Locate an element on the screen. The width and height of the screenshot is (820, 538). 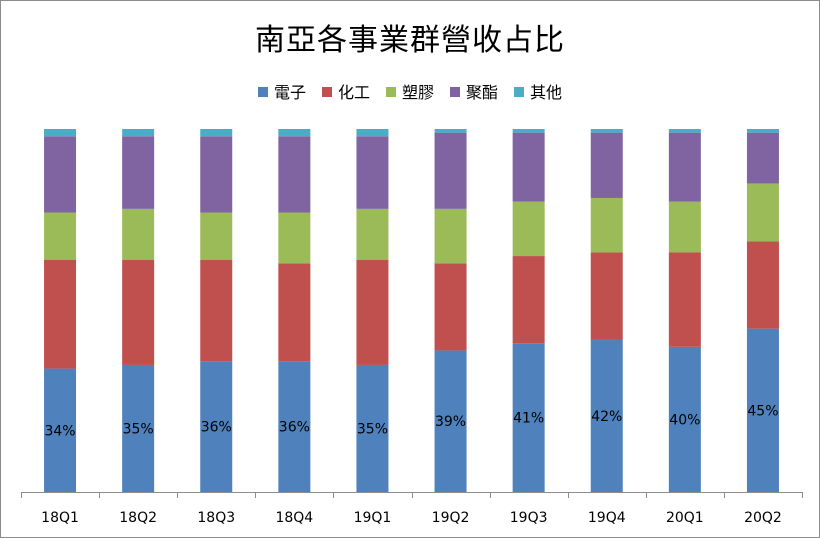
x-tick-label: 19Q1 is located at coordinates (373, 518).